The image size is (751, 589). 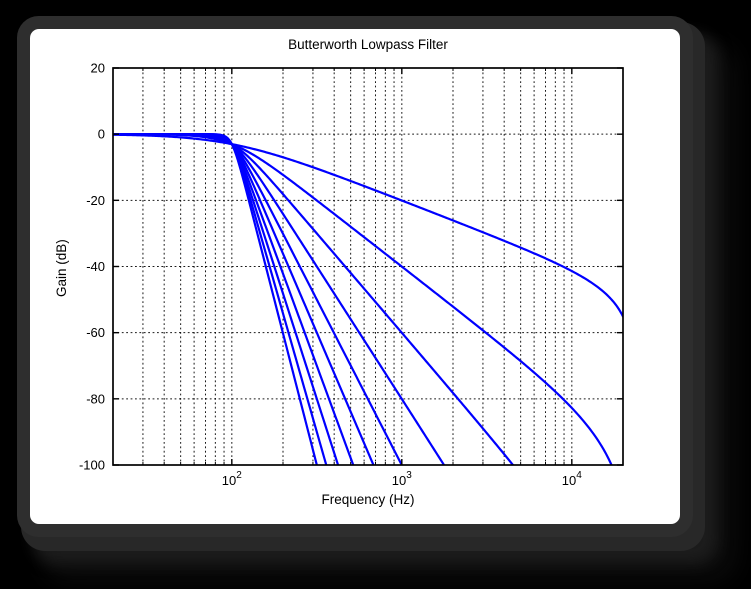 What do you see at coordinates (232, 479) in the screenshot?
I see `x-tick-label: 10²` at bounding box center [232, 479].